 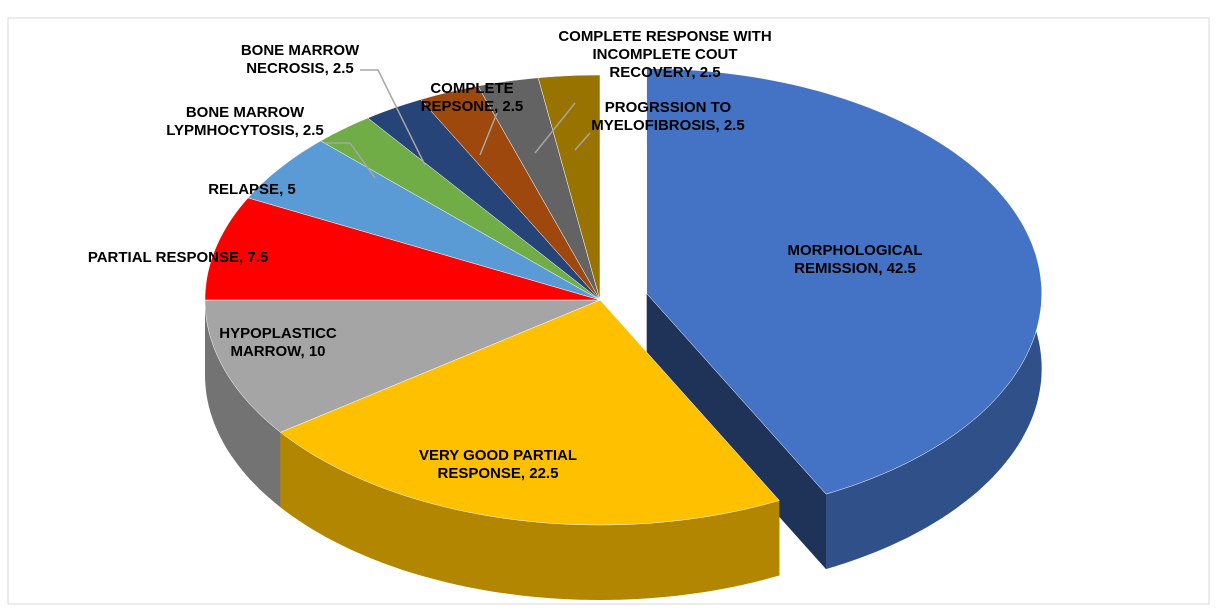 I want to click on category-label: BONE MARROW NECROSIS, so click(x=300, y=59).